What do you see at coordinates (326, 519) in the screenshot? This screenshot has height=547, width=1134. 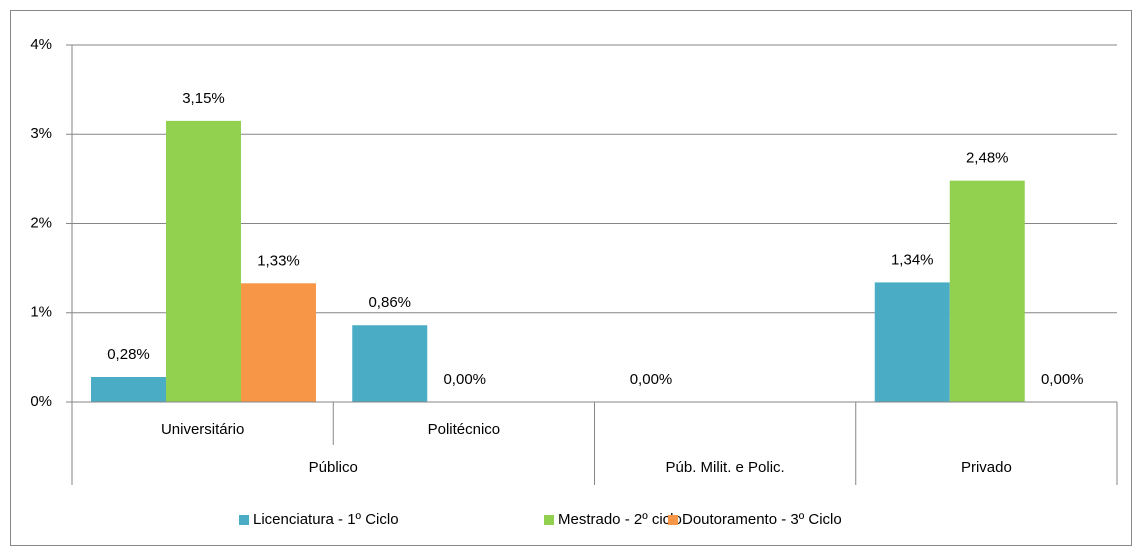 I see `legend-label: Licenciatura - 1º Ciclo` at bounding box center [326, 519].